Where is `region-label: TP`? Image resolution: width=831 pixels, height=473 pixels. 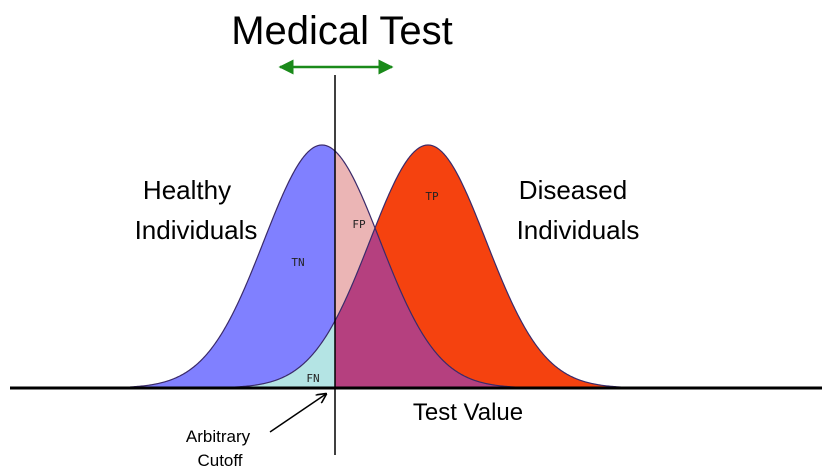 region-label: TP is located at coordinates (432, 196).